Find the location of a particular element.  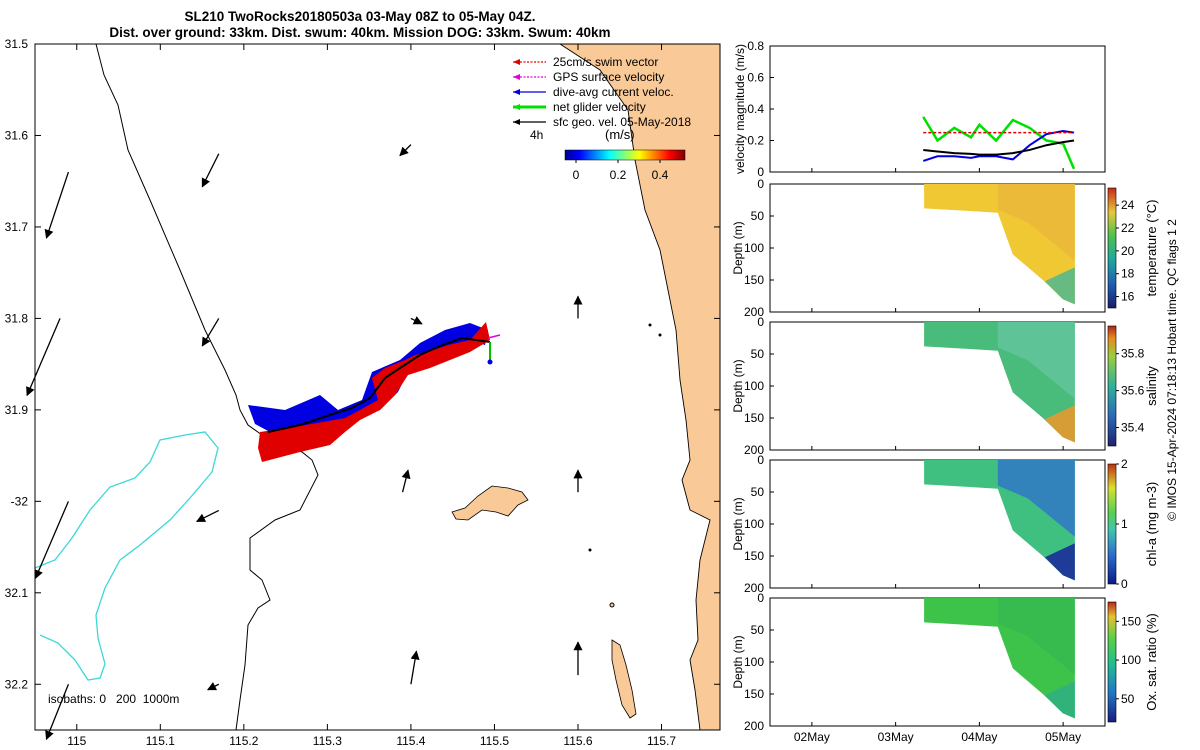

salinity-ytick-0: 0 is located at coordinates (760, 322).